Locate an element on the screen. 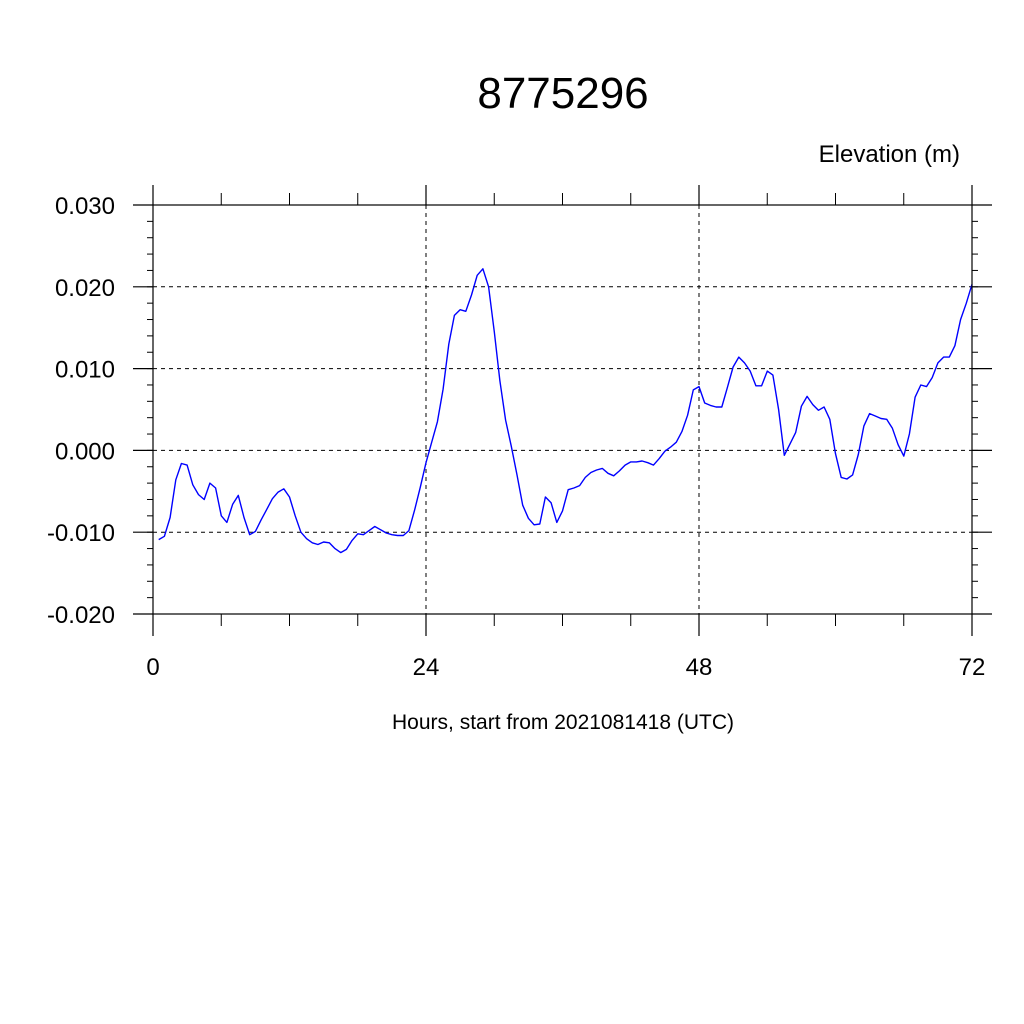  y-tick-label: 0.020 is located at coordinates (85, 288).